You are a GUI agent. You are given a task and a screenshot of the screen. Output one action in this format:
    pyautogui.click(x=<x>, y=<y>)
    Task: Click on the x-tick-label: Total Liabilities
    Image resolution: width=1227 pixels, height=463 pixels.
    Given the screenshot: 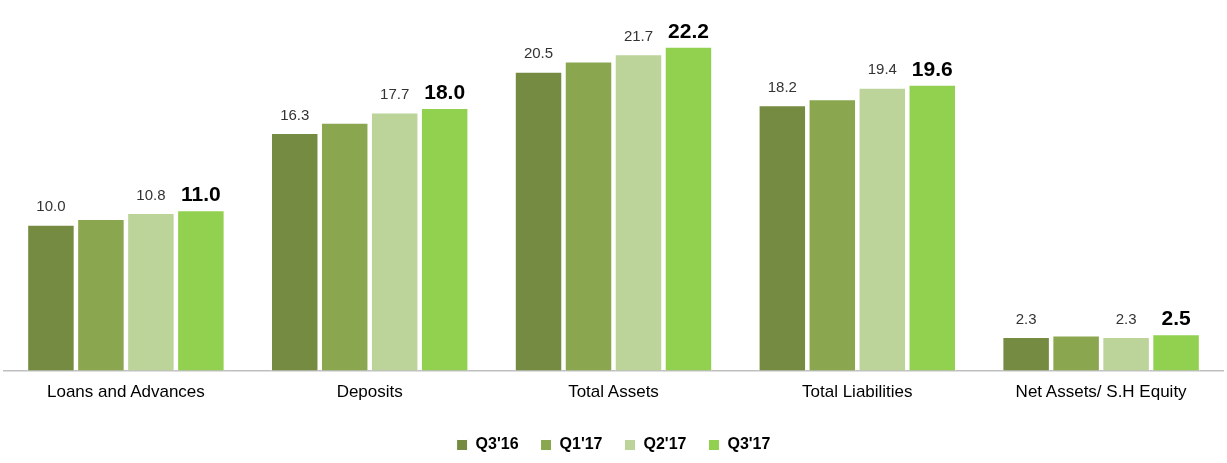 What is the action you would take?
    pyautogui.click(x=857, y=392)
    